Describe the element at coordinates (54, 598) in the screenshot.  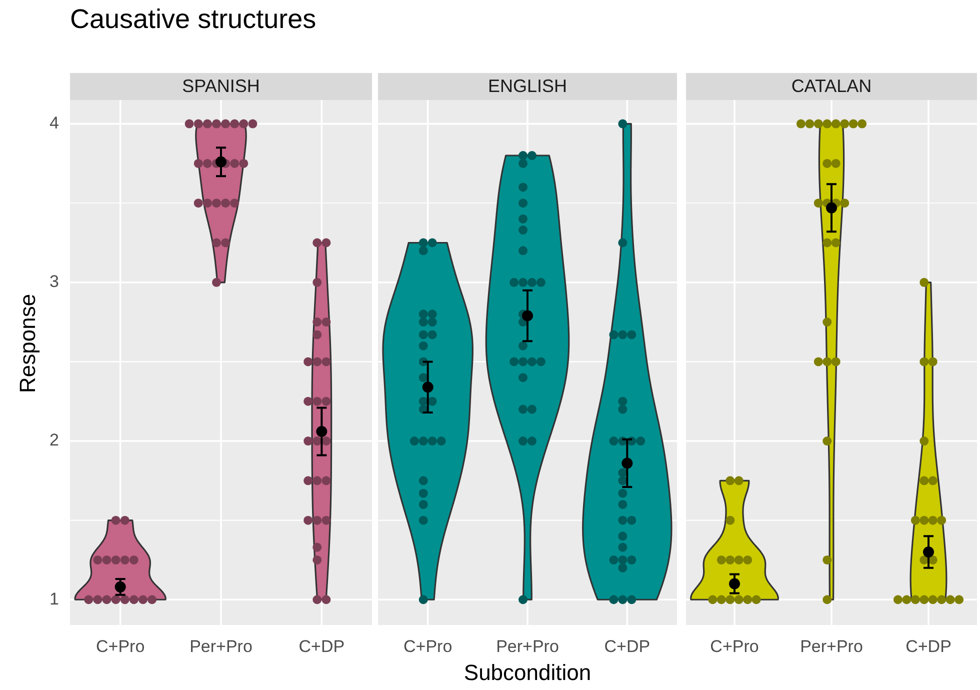
I see `y-tick-label: 1` at that location.